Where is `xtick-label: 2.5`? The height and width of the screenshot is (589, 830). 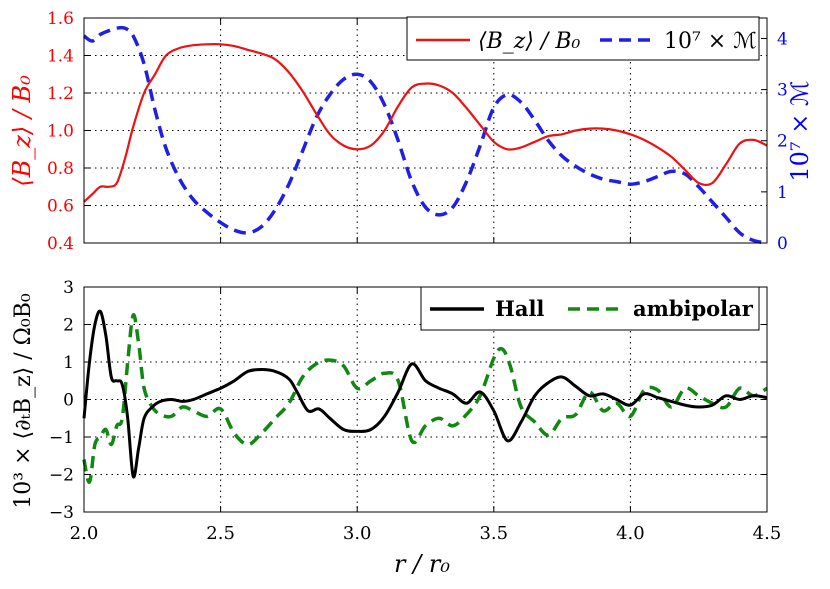 xtick-label: 2.5 is located at coordinates (220, 533).